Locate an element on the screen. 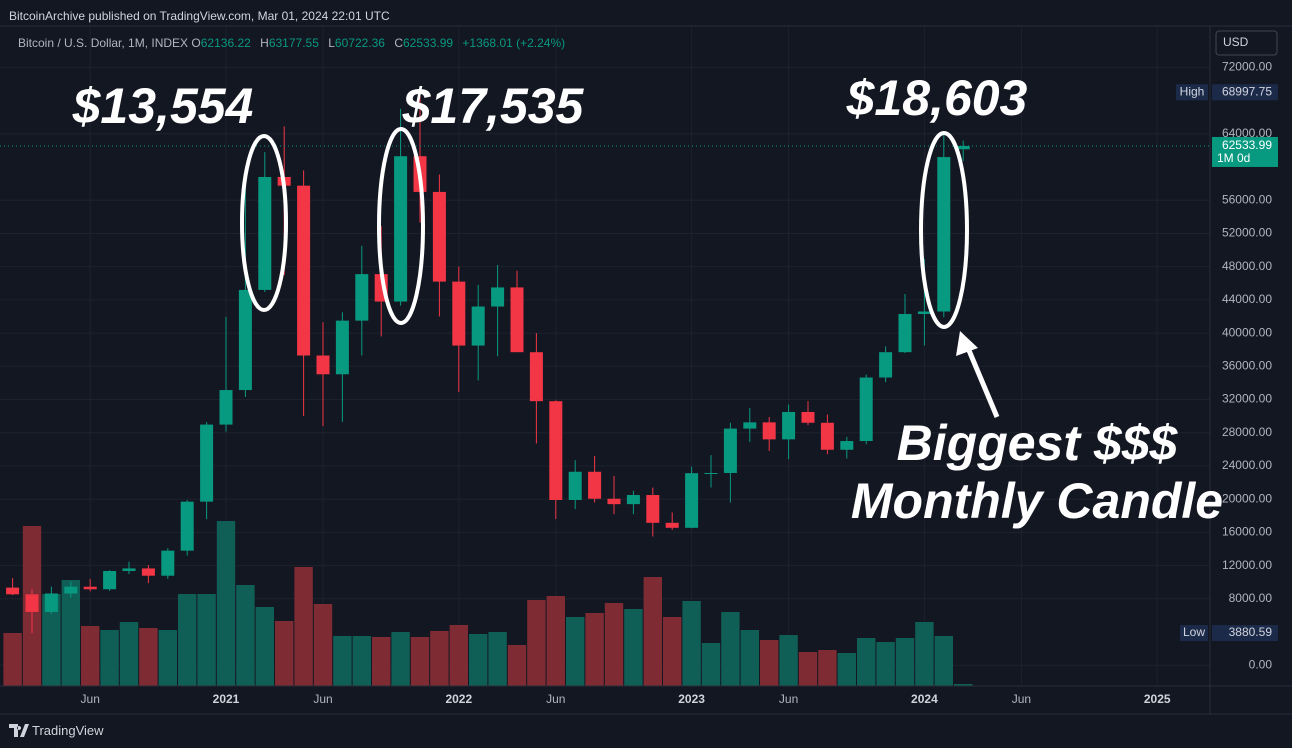  y-tick-label: 52000.00 is located at coordinates (1247, 233).